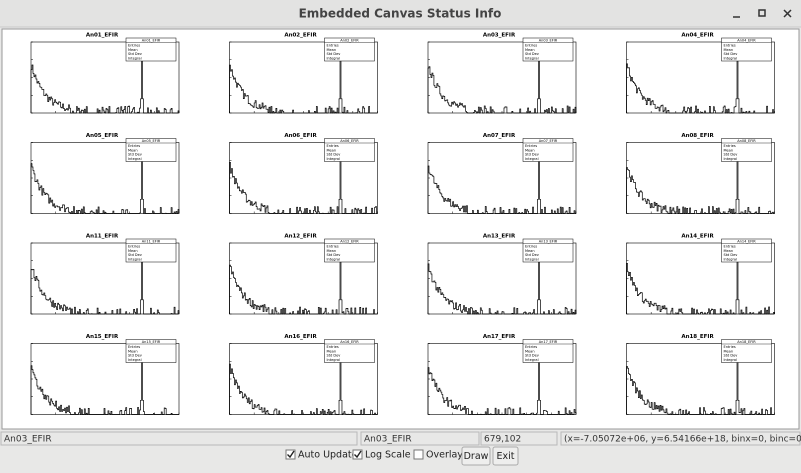 This screenshot has width=801, height=473. What do you see at coordinates (300, 237) in the screenshot?
I see `pad-title: An12_EFIR` at bounding box center [300, 237].